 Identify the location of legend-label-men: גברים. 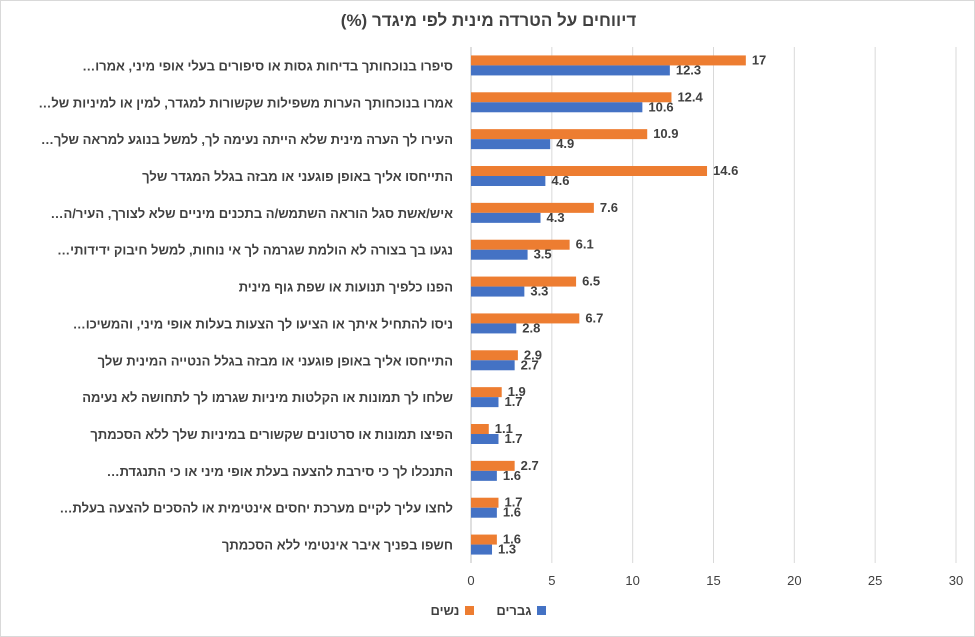
(514, 610).